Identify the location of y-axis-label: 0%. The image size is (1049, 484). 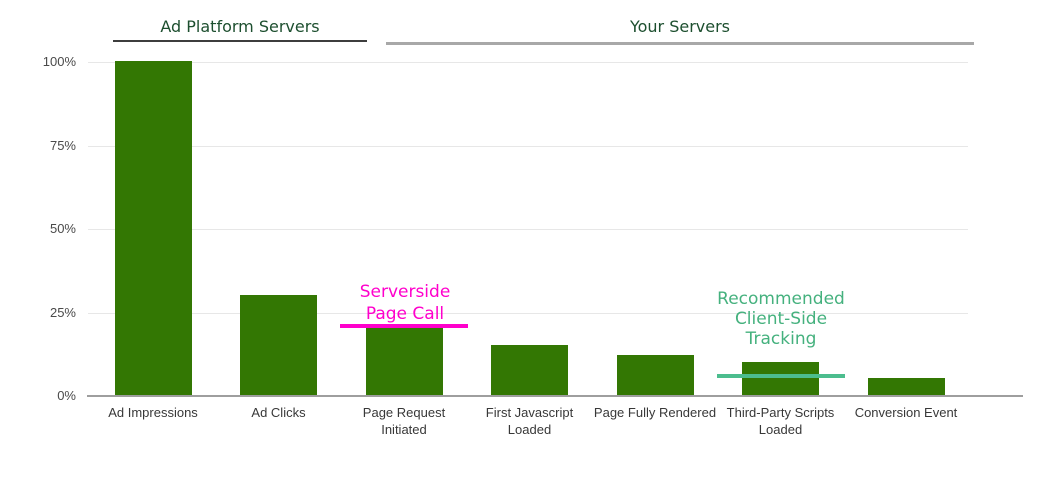
(66, 395).